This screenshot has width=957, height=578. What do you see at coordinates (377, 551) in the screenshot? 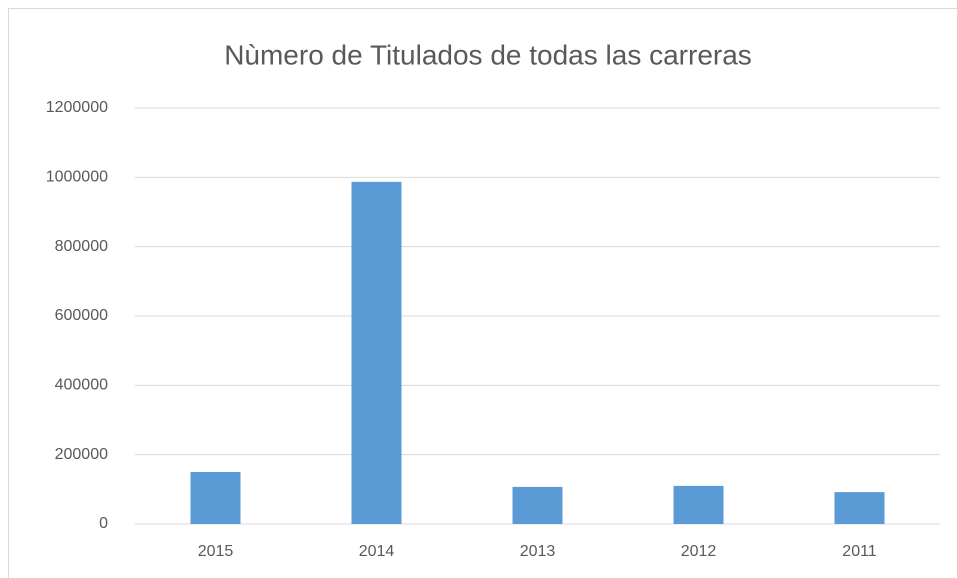
I see `x-tick-label: 2014` at bounding box center [377, 551].